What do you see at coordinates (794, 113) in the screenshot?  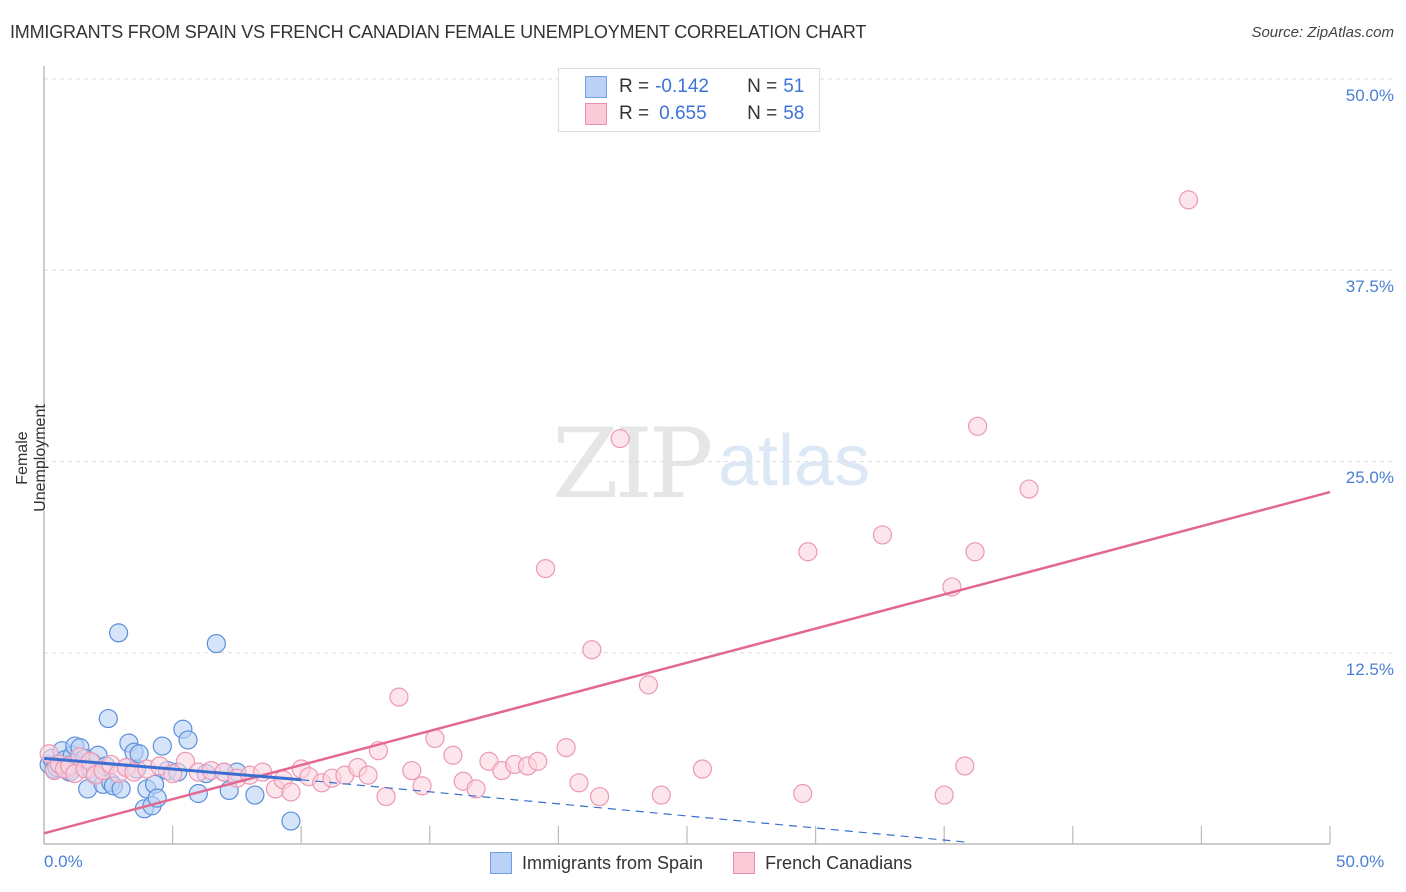 I see `legend-n-value: 58` at bounding box center [794, 113].